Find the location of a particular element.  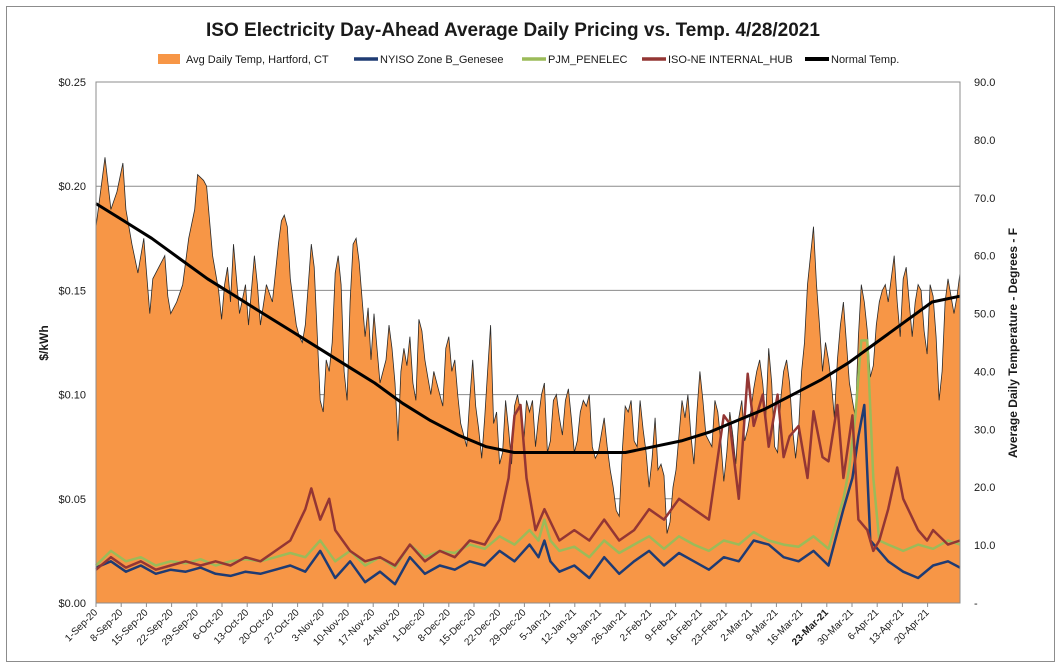

y2-tick-label: 10.0 is located at coordinates (984, 546).